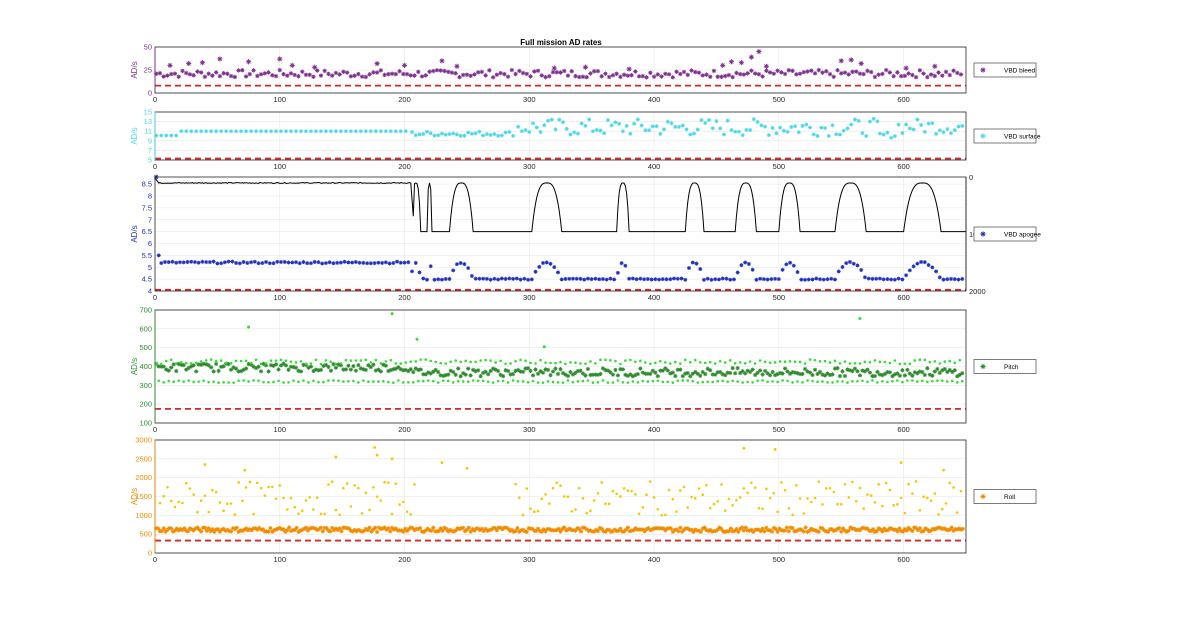 This screenshot has height=622, width=1200. Describe the element at coordinates (150, 243) in the screenshot. I see `y-tick-label: 6` at that location.